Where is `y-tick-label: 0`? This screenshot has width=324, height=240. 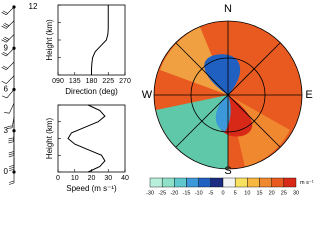 y-tick-label: 0 is located at coordinates (6, 171).